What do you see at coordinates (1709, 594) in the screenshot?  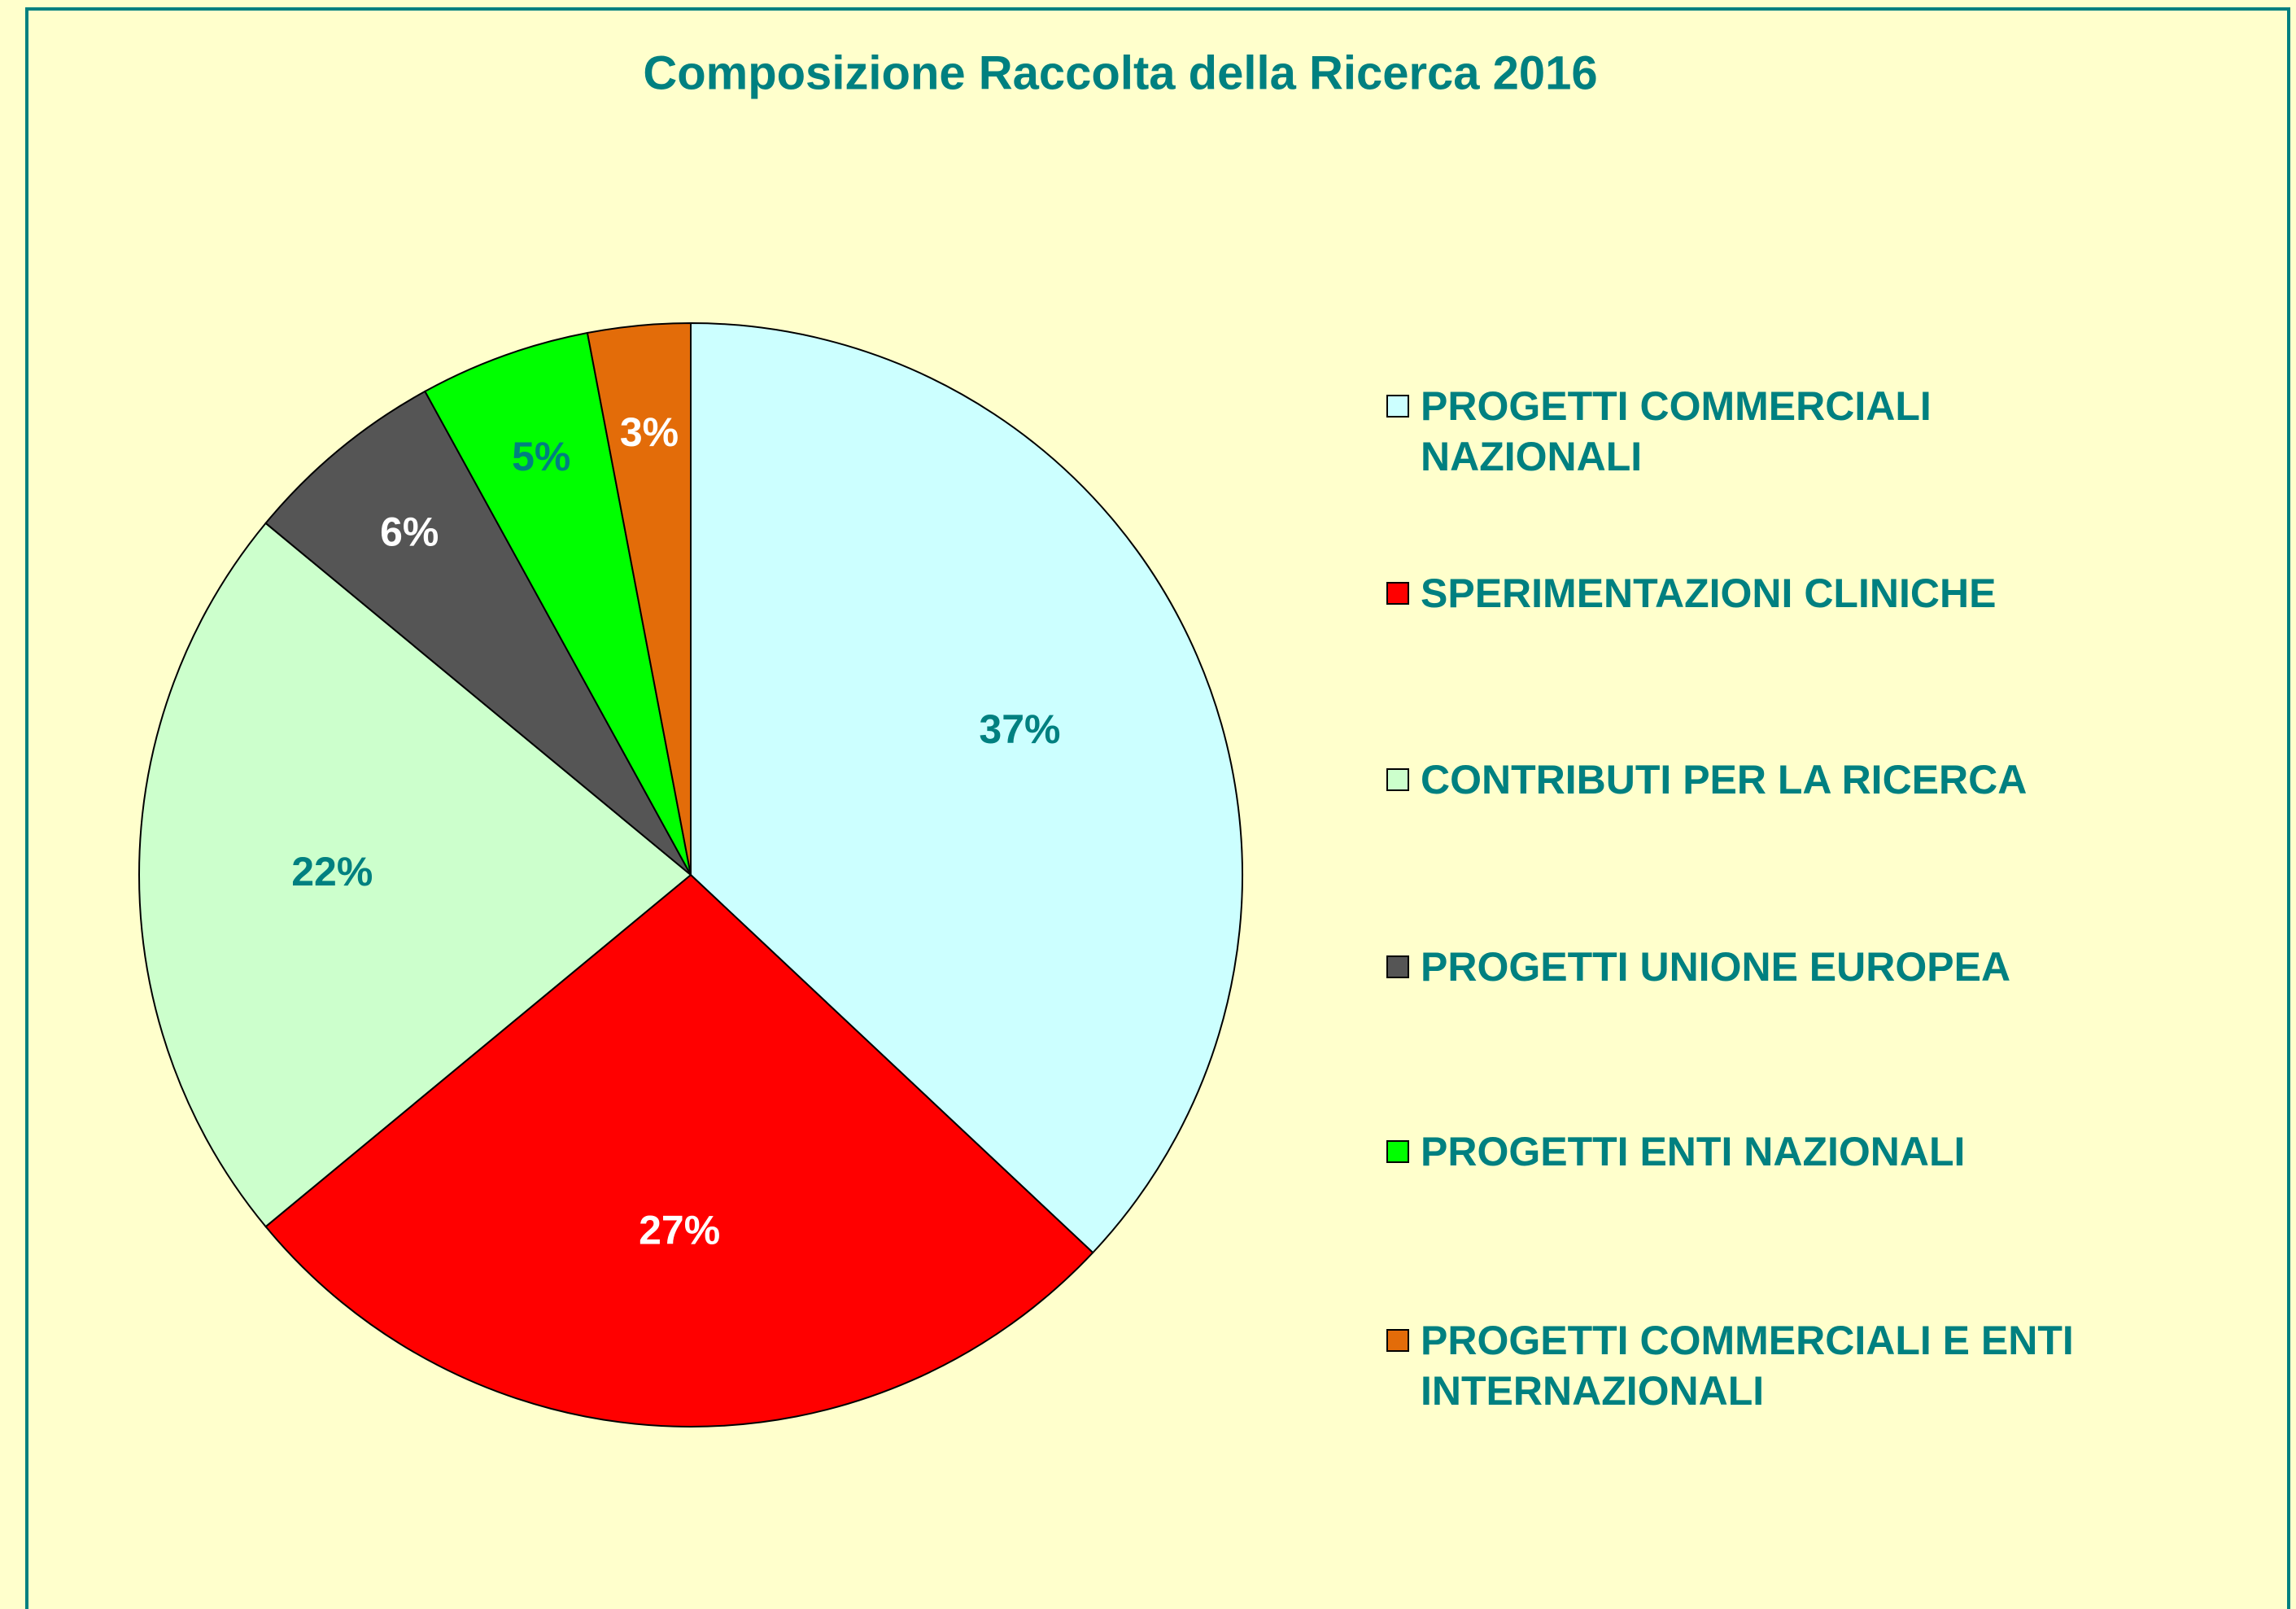 I see `legend-label: SPERIMENTAZIONI CLINICHE` at bounding box center [1709, 594].